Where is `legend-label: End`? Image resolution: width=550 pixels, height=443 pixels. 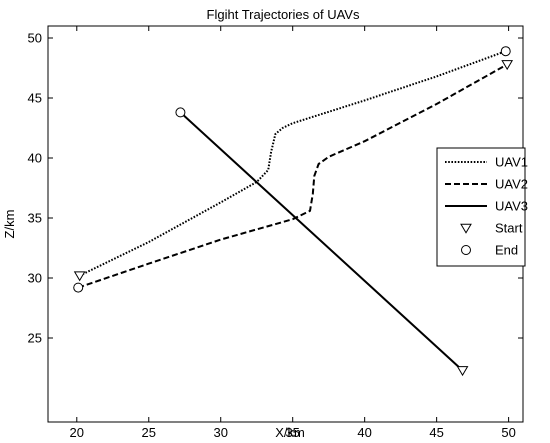 legend-label: End is located at coordinates (506, 250).